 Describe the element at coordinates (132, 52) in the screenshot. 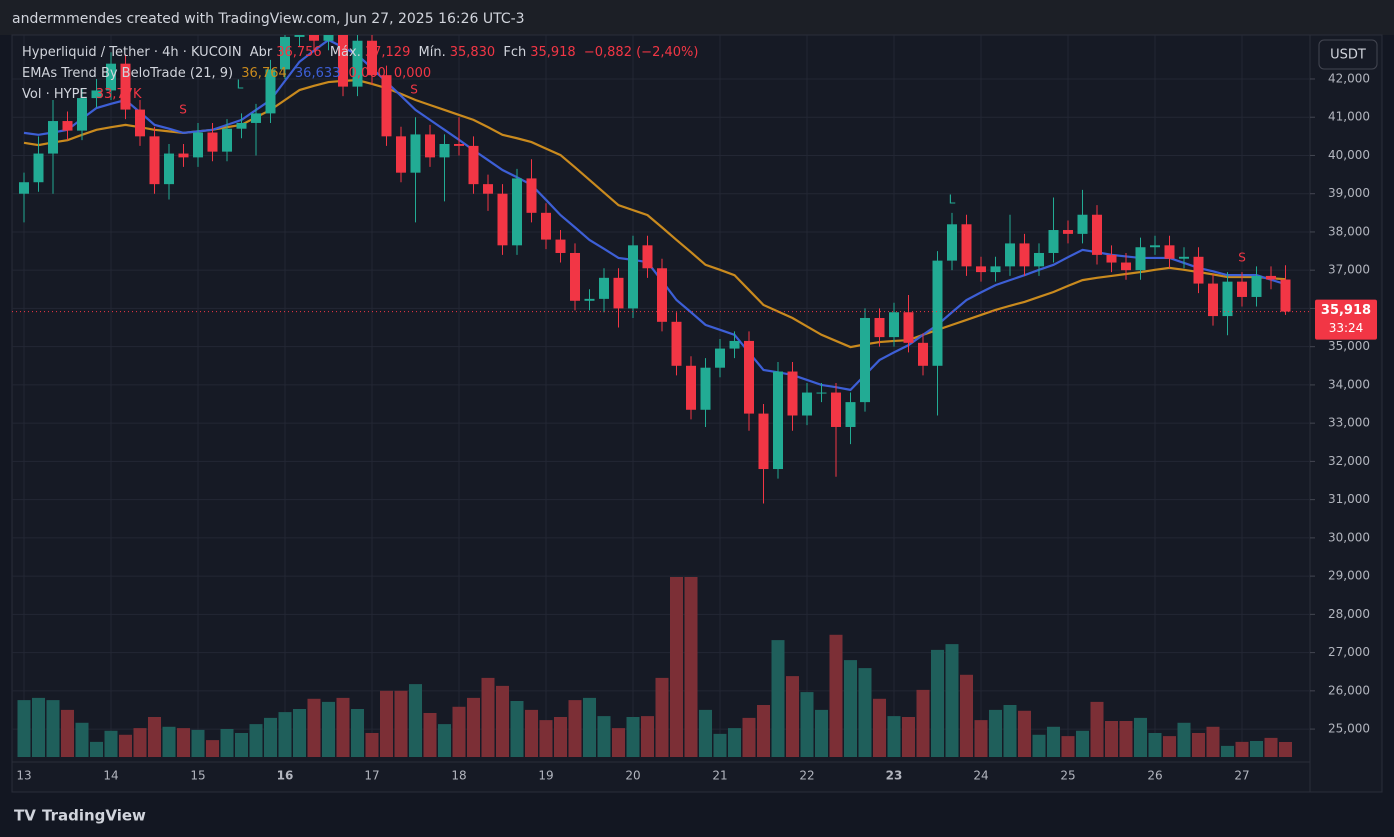

I see `symbol: Hyperliquid / Tether · 4h · KUCOIN` at that location.